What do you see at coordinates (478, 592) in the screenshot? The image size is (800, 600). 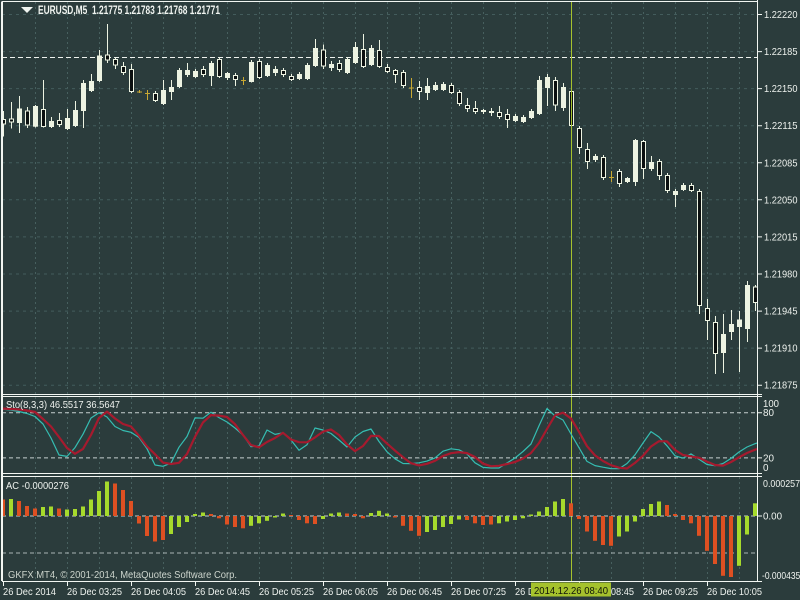 I see `svg-text: 26 Dec 07:25` at bounding box center [478, 592].